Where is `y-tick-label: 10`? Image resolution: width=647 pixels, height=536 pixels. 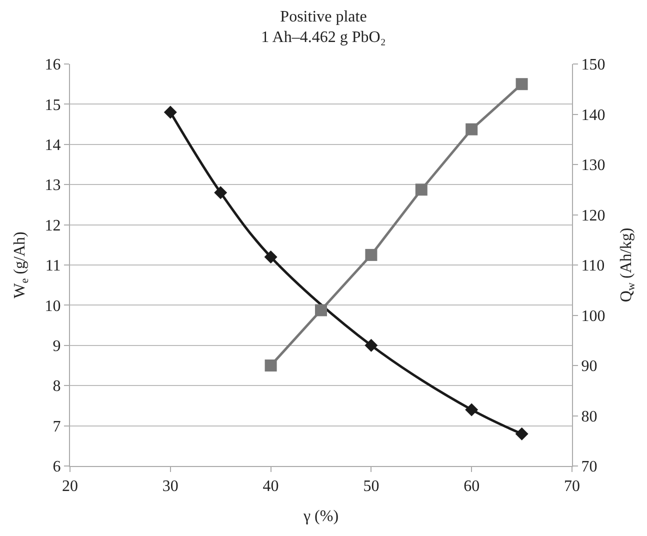
y-tick-label: 10 is located at coordinates (52, 306).